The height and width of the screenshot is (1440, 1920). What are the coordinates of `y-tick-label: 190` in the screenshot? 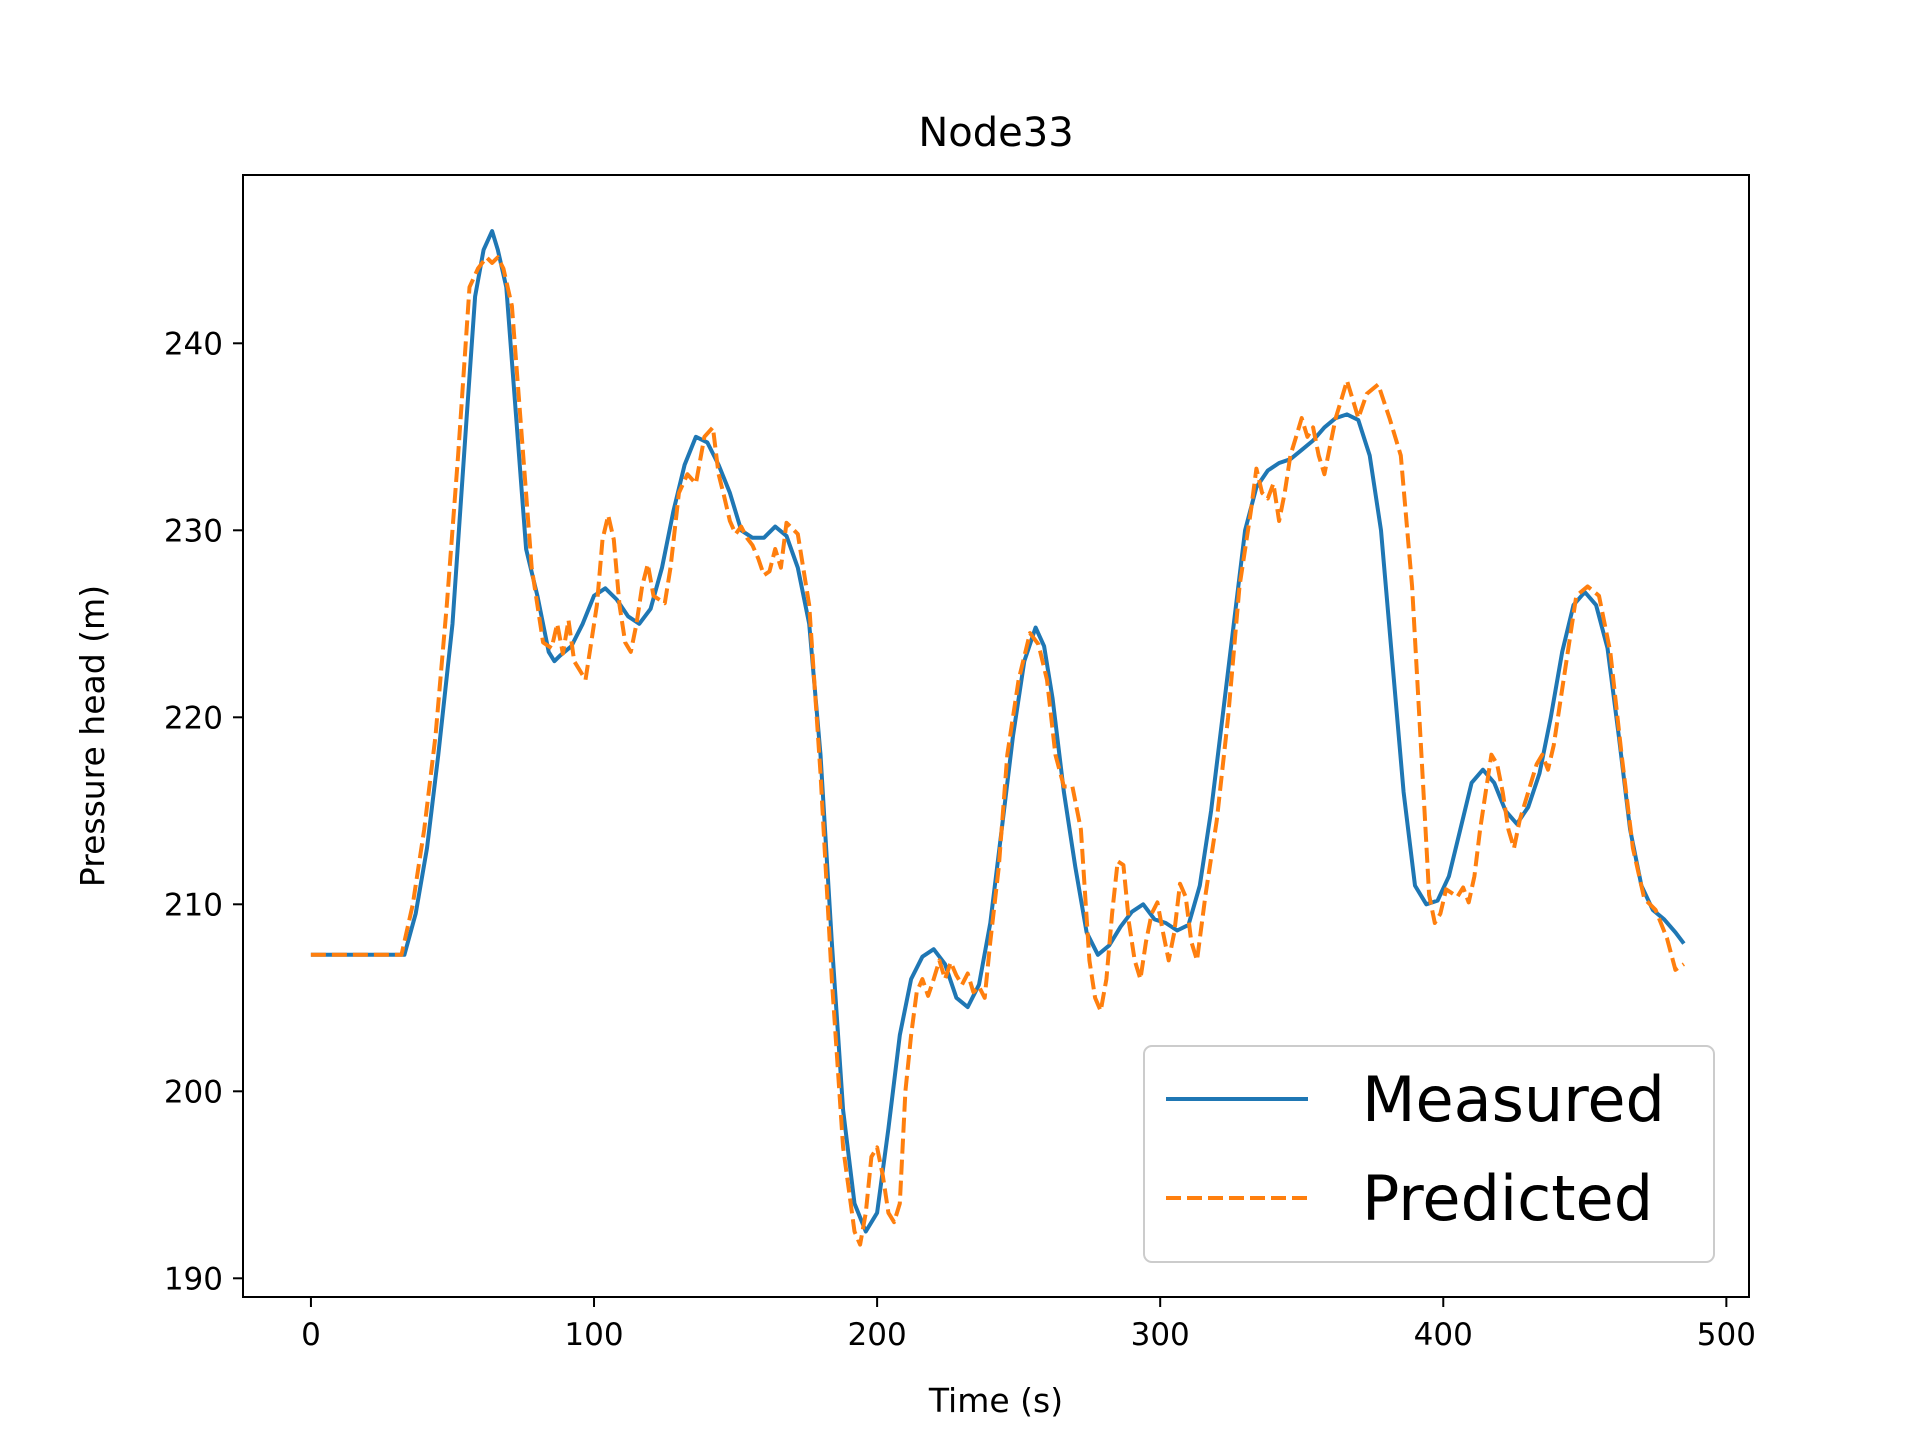 It's located at (193, 1279).